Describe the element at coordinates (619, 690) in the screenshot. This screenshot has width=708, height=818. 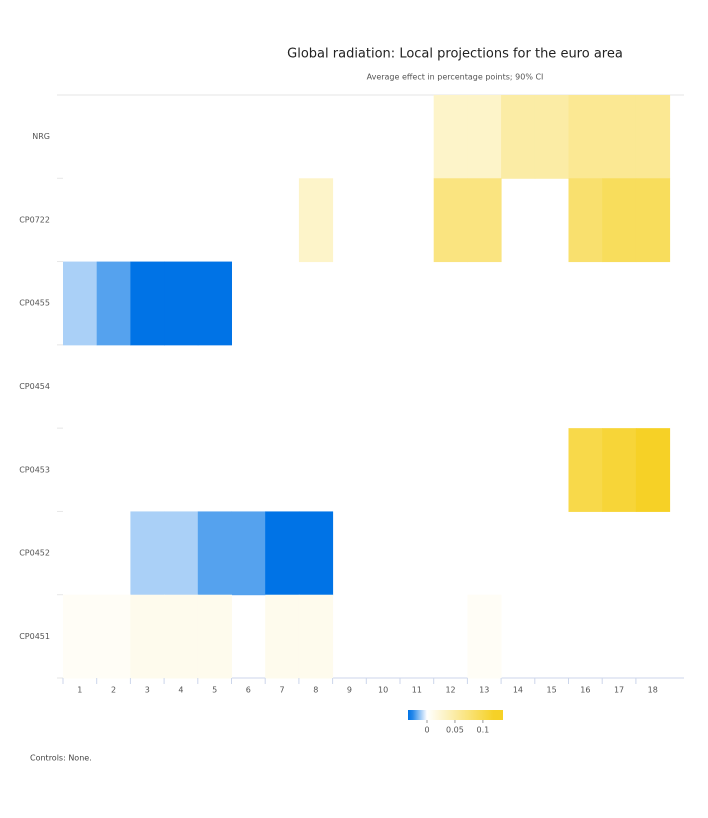
I see `x-tick-label: 17` at that location.